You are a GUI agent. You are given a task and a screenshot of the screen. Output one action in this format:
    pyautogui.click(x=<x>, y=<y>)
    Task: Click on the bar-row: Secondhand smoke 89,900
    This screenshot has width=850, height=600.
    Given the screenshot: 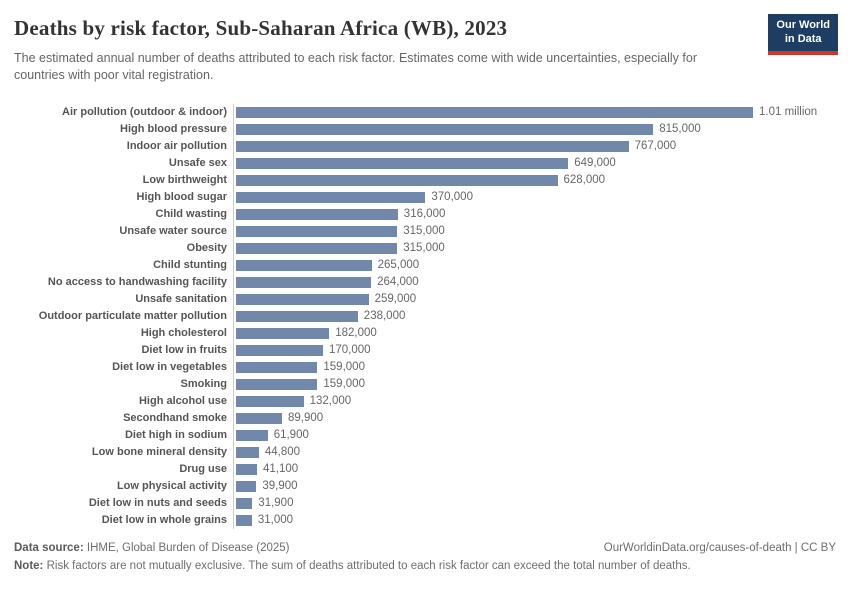 What is the action you would take?
    pyautogui.click(x=425, y=418)
    